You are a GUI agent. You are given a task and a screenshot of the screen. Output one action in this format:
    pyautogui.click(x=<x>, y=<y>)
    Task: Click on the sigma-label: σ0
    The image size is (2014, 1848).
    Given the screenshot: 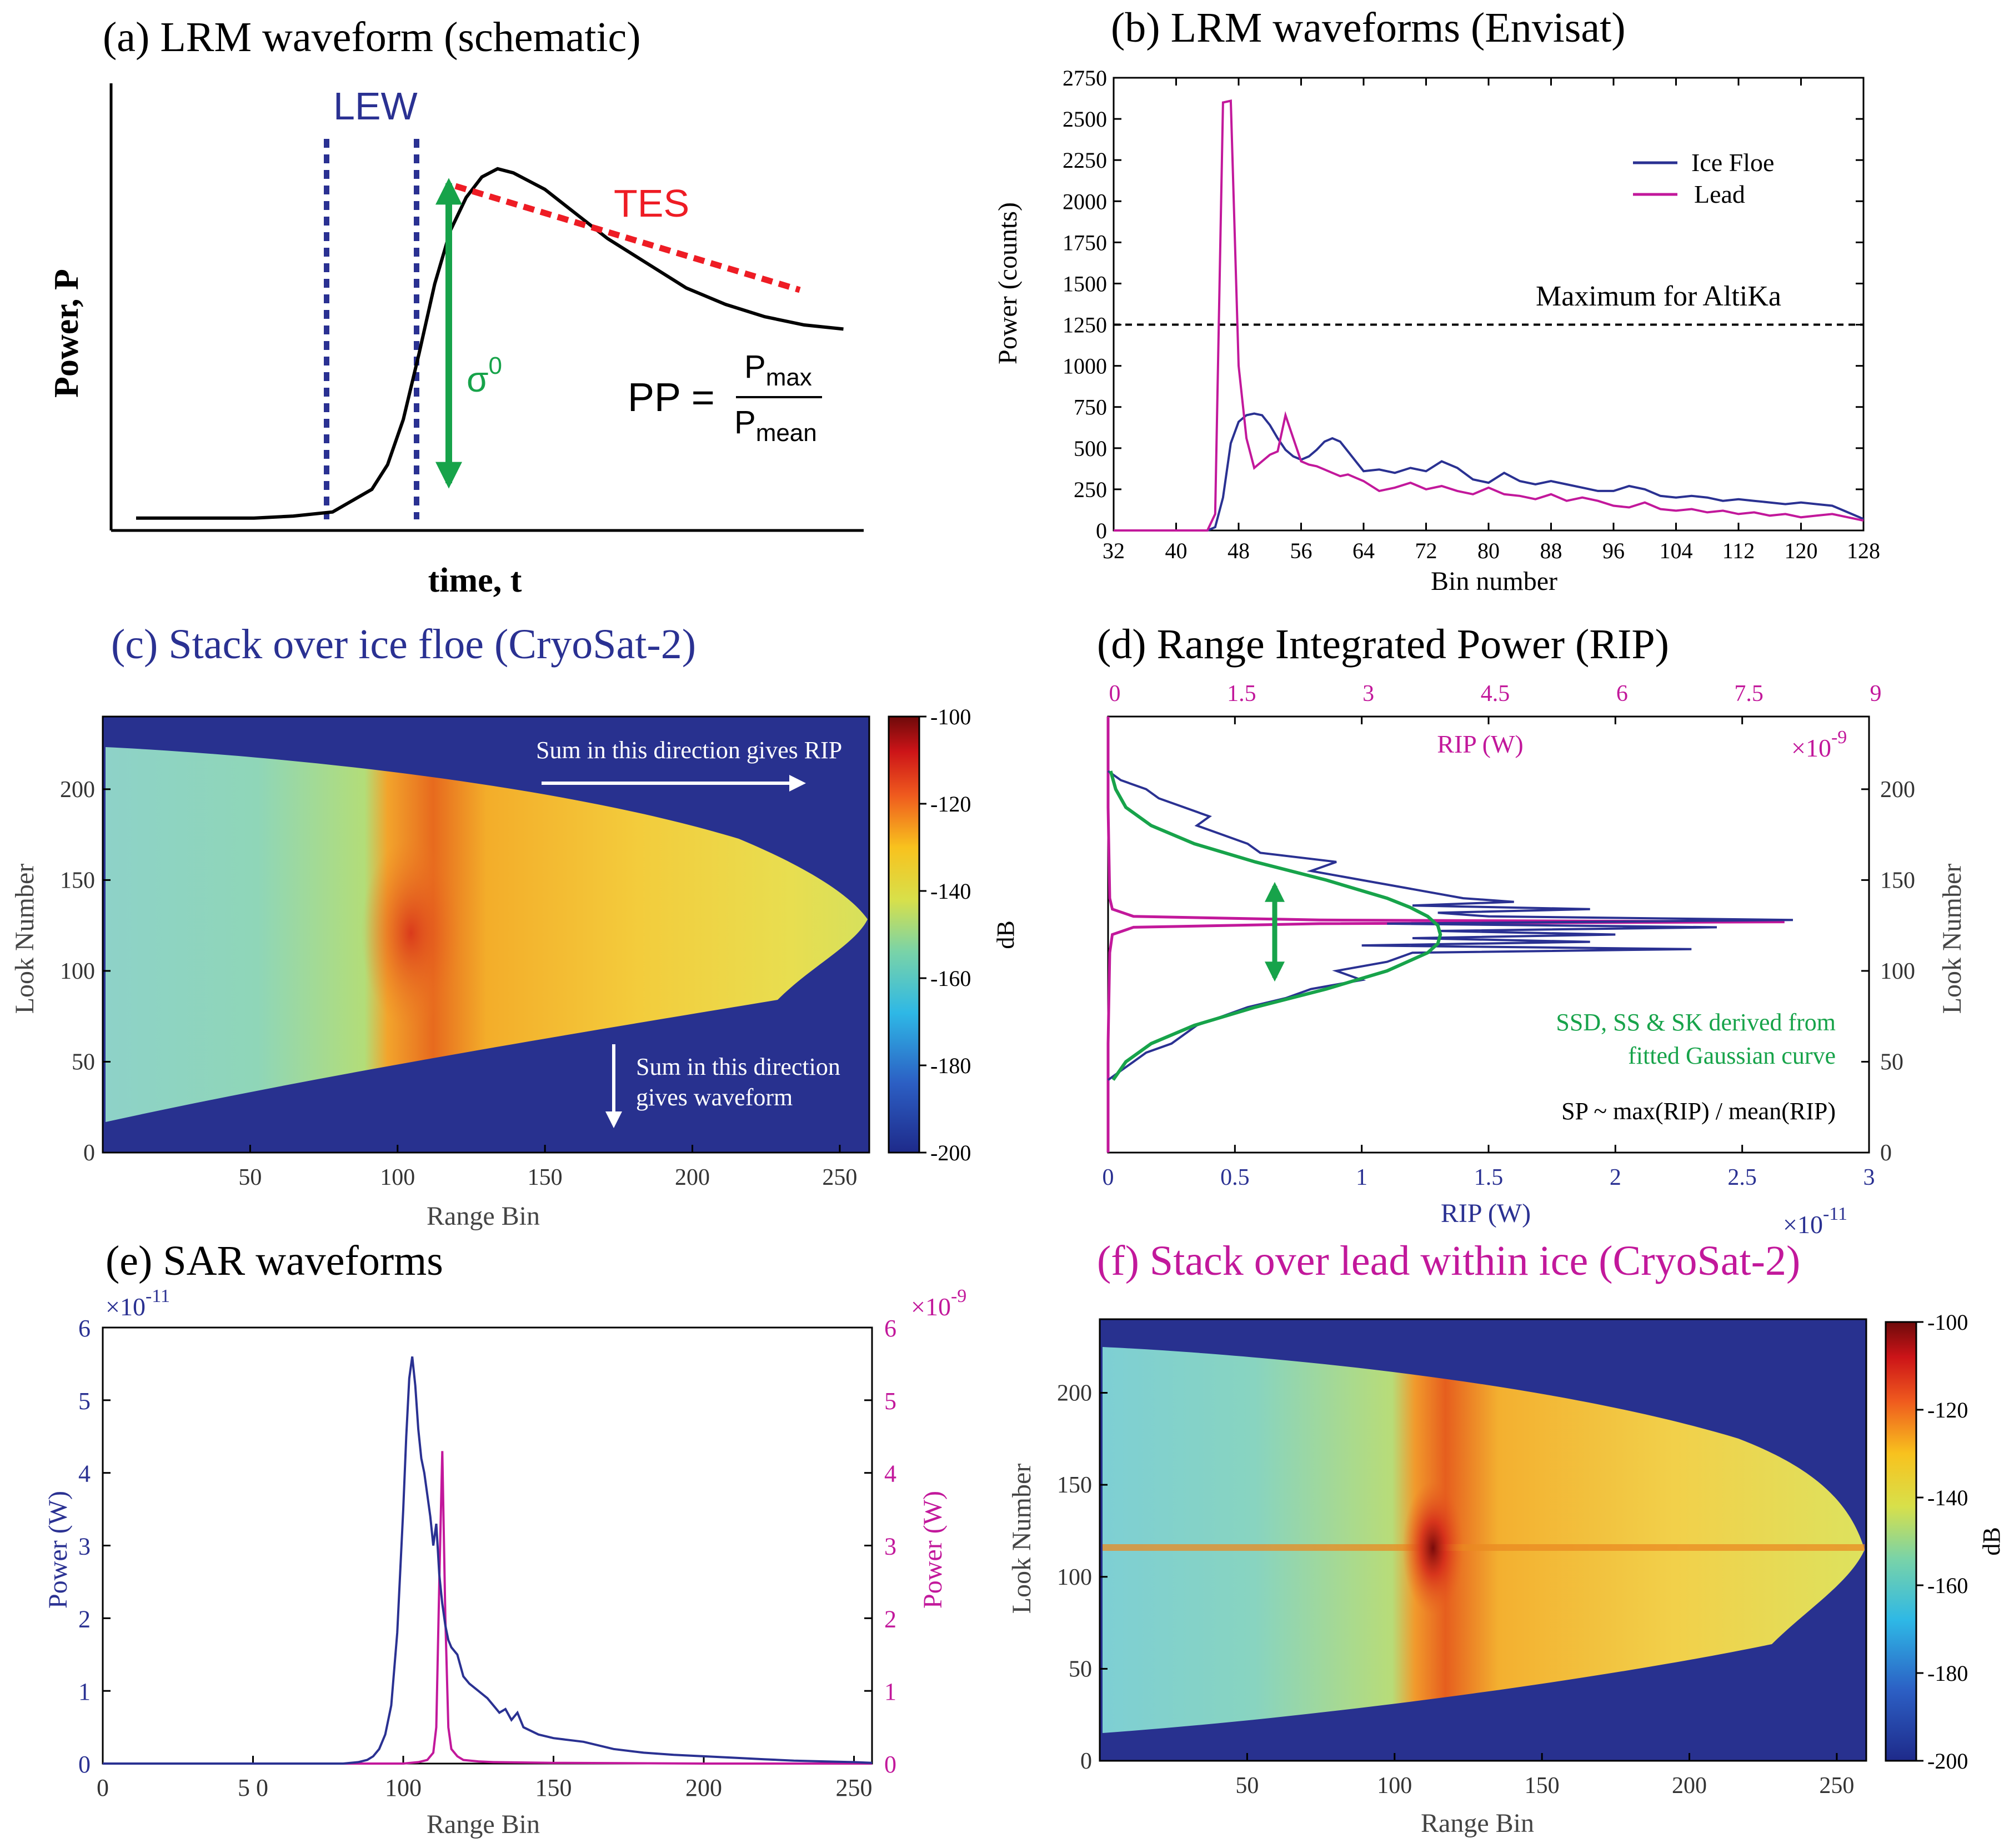 What is the action you would take?
    pyautogui.click(x=484, y=376)
    